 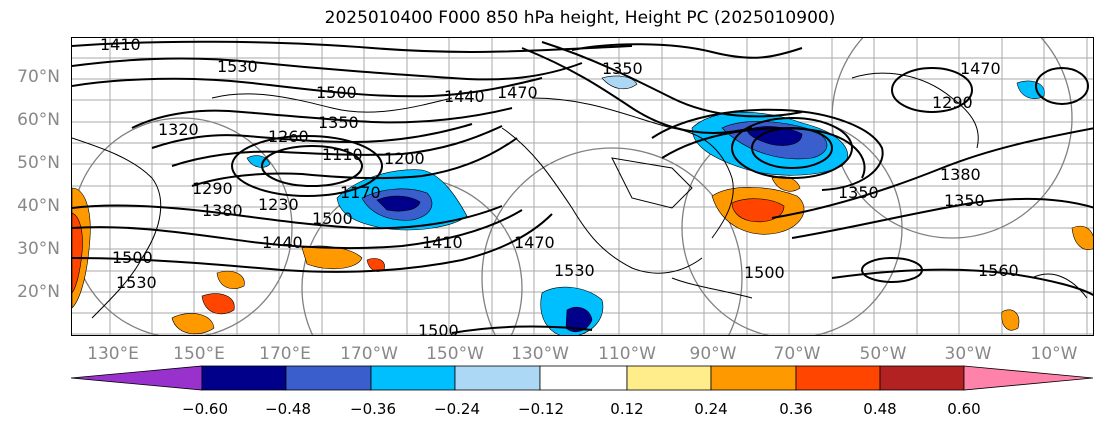 I want to click on colorbar-tick-label: 0.24, so click(x=711, y=409).